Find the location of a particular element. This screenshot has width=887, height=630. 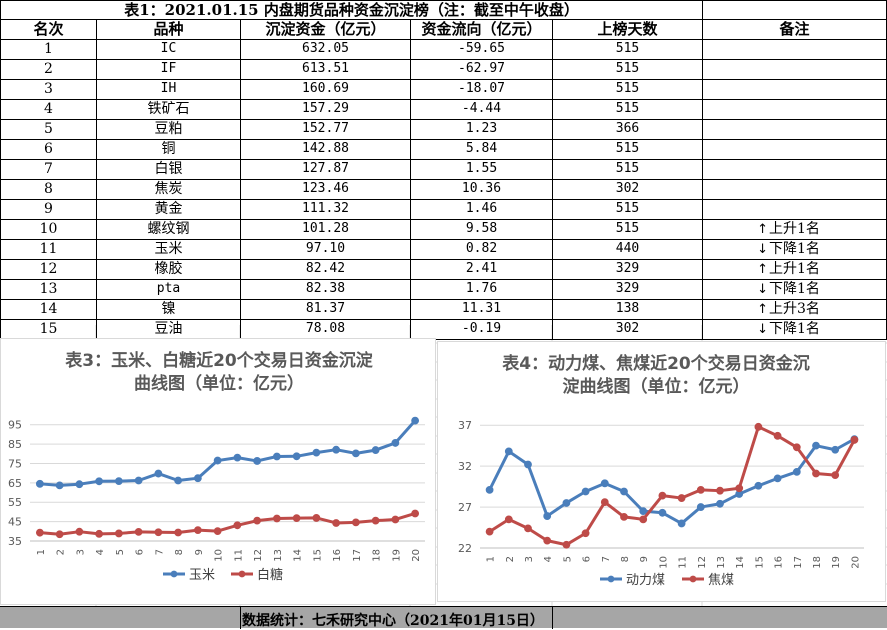

flow-cell: 5.84 is located at coordinates (481, 149).